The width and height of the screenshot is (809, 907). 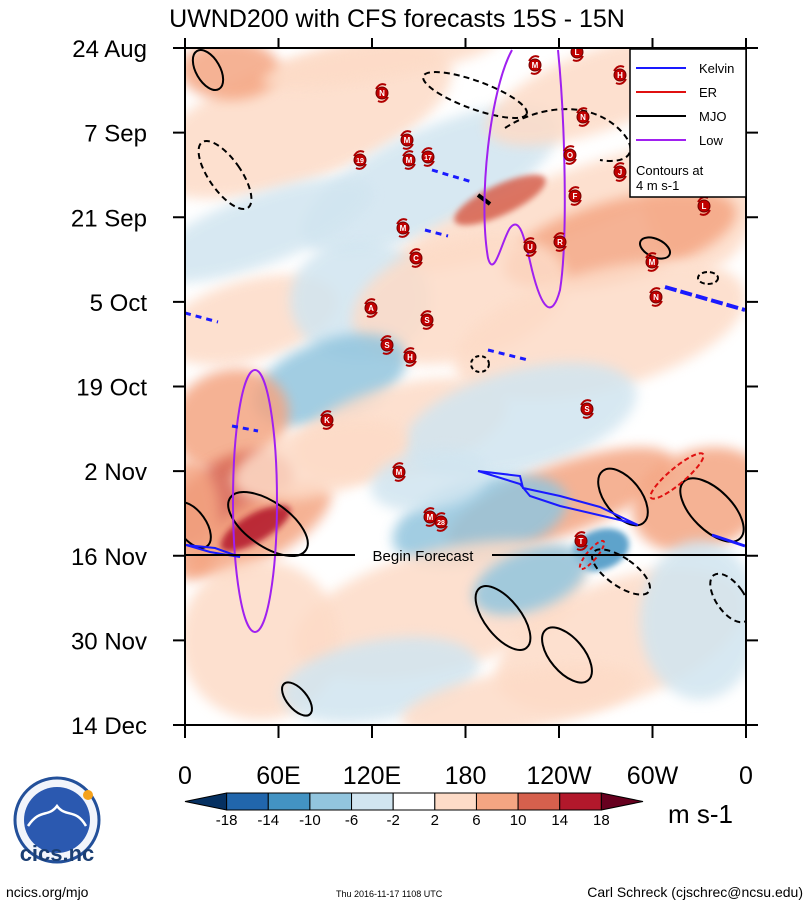 I want to click on y-tick-label: 5 Oct, so click(x=119, y=303).